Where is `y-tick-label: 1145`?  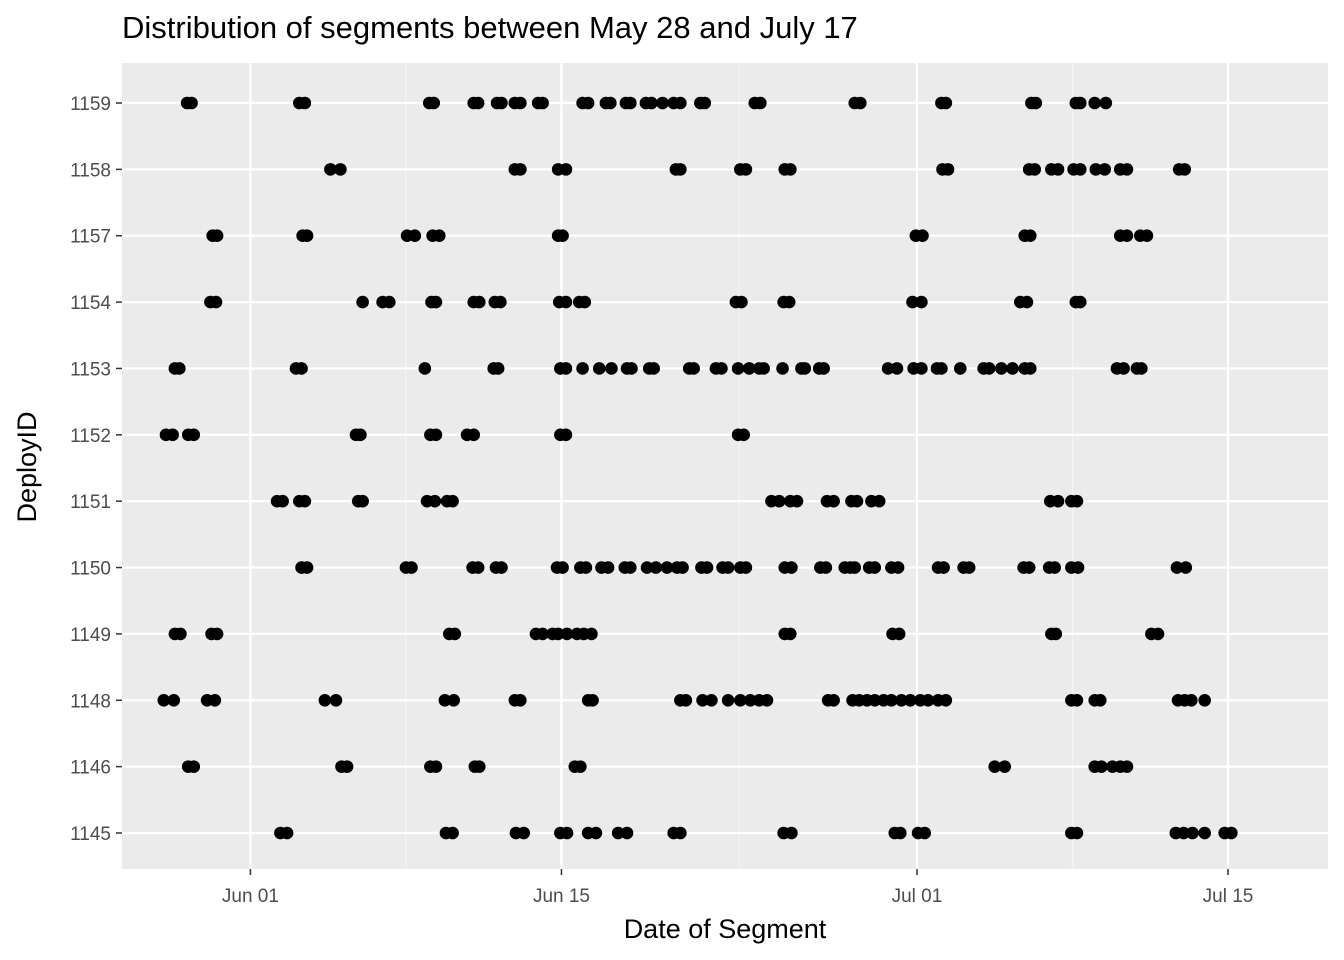
y-tick-label: 1145 is located at coordinates (90, 834).